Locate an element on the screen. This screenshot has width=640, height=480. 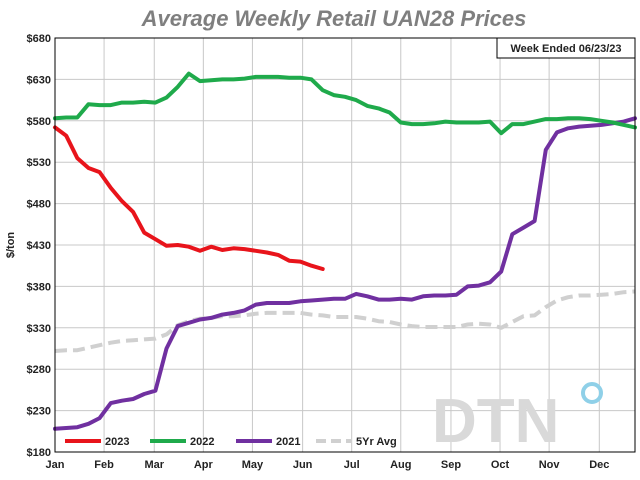
legend: 2023 2022 2021 5Yr Avg is located at coordinates (231, 442).